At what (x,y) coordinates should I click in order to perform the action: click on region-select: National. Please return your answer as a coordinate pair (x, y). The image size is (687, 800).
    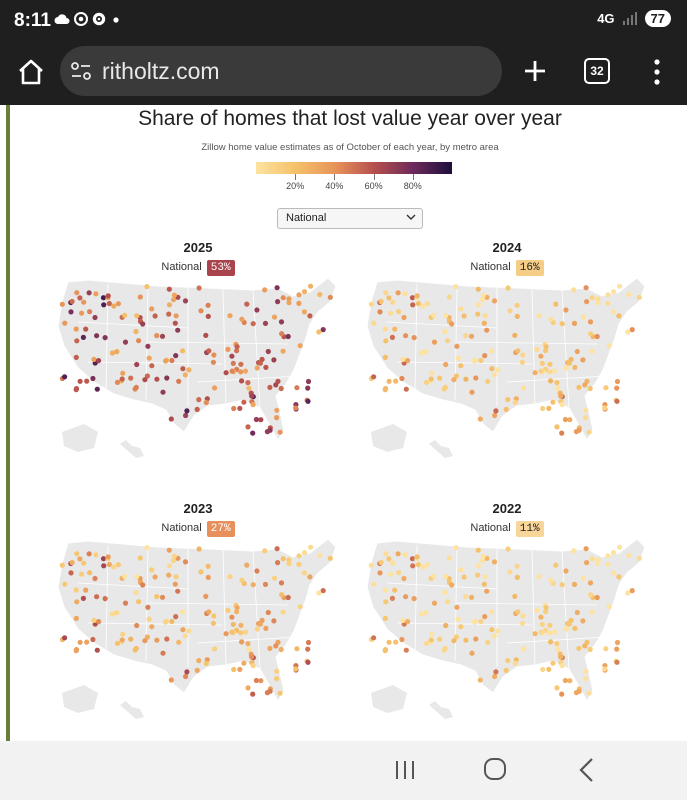
    Looking at the image, I should click on (350, 218).